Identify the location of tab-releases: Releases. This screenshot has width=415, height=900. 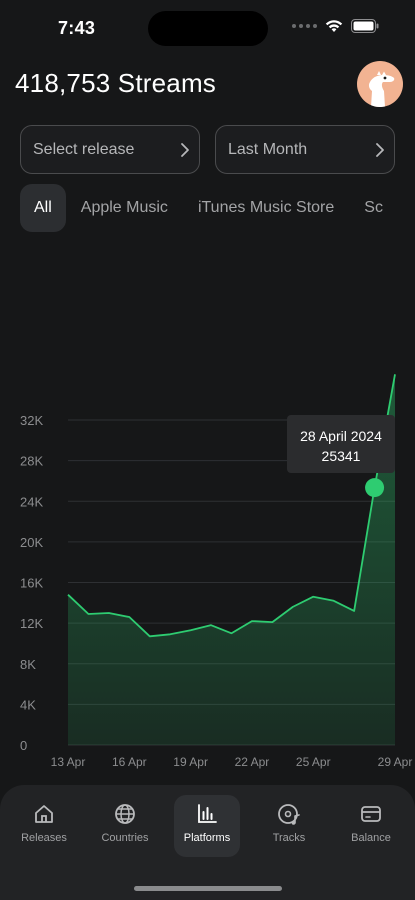
(44, 826).